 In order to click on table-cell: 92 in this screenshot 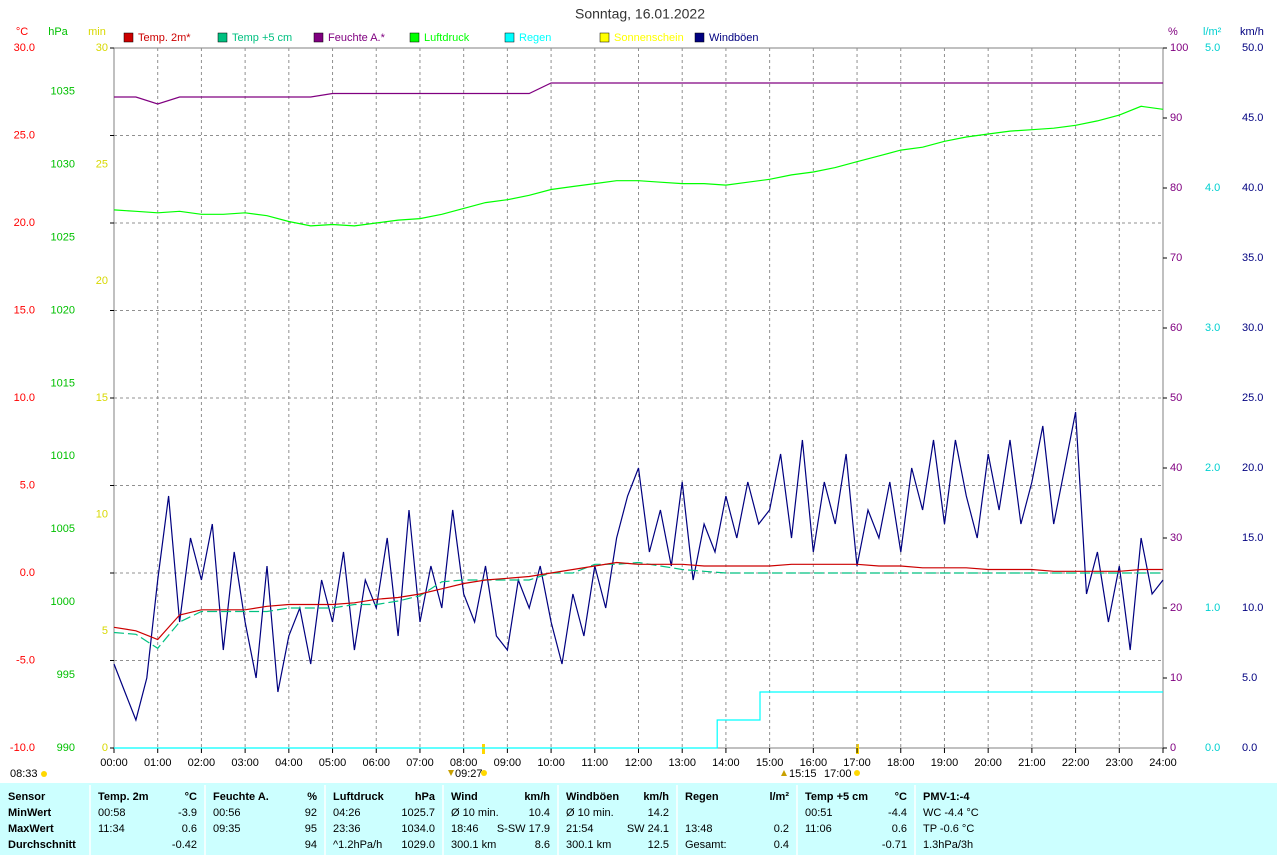, I will do `click(311, 813)`.